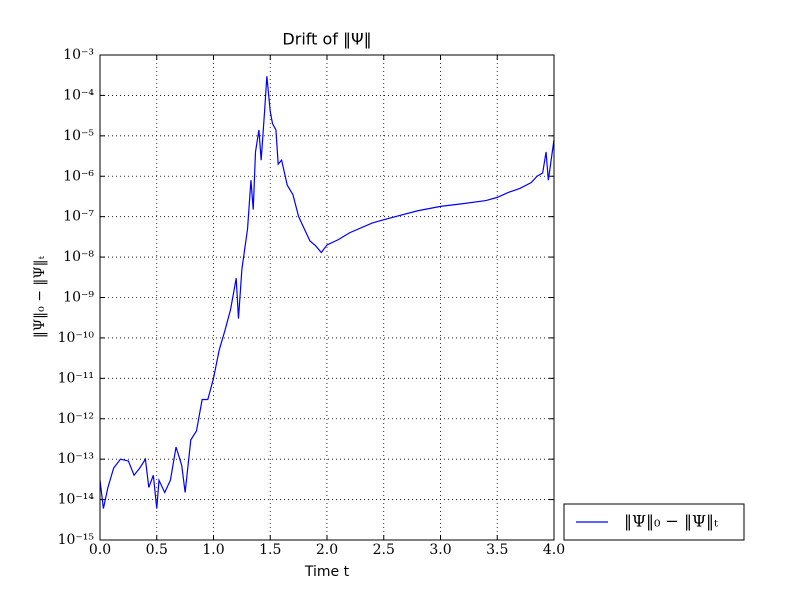 Image resolution: width=800 pixels, height=600 pixels. Describe the element at coordinates (78, 176) in the screenshot. I see `y-tick-label: 10⁻⁶` at that location.